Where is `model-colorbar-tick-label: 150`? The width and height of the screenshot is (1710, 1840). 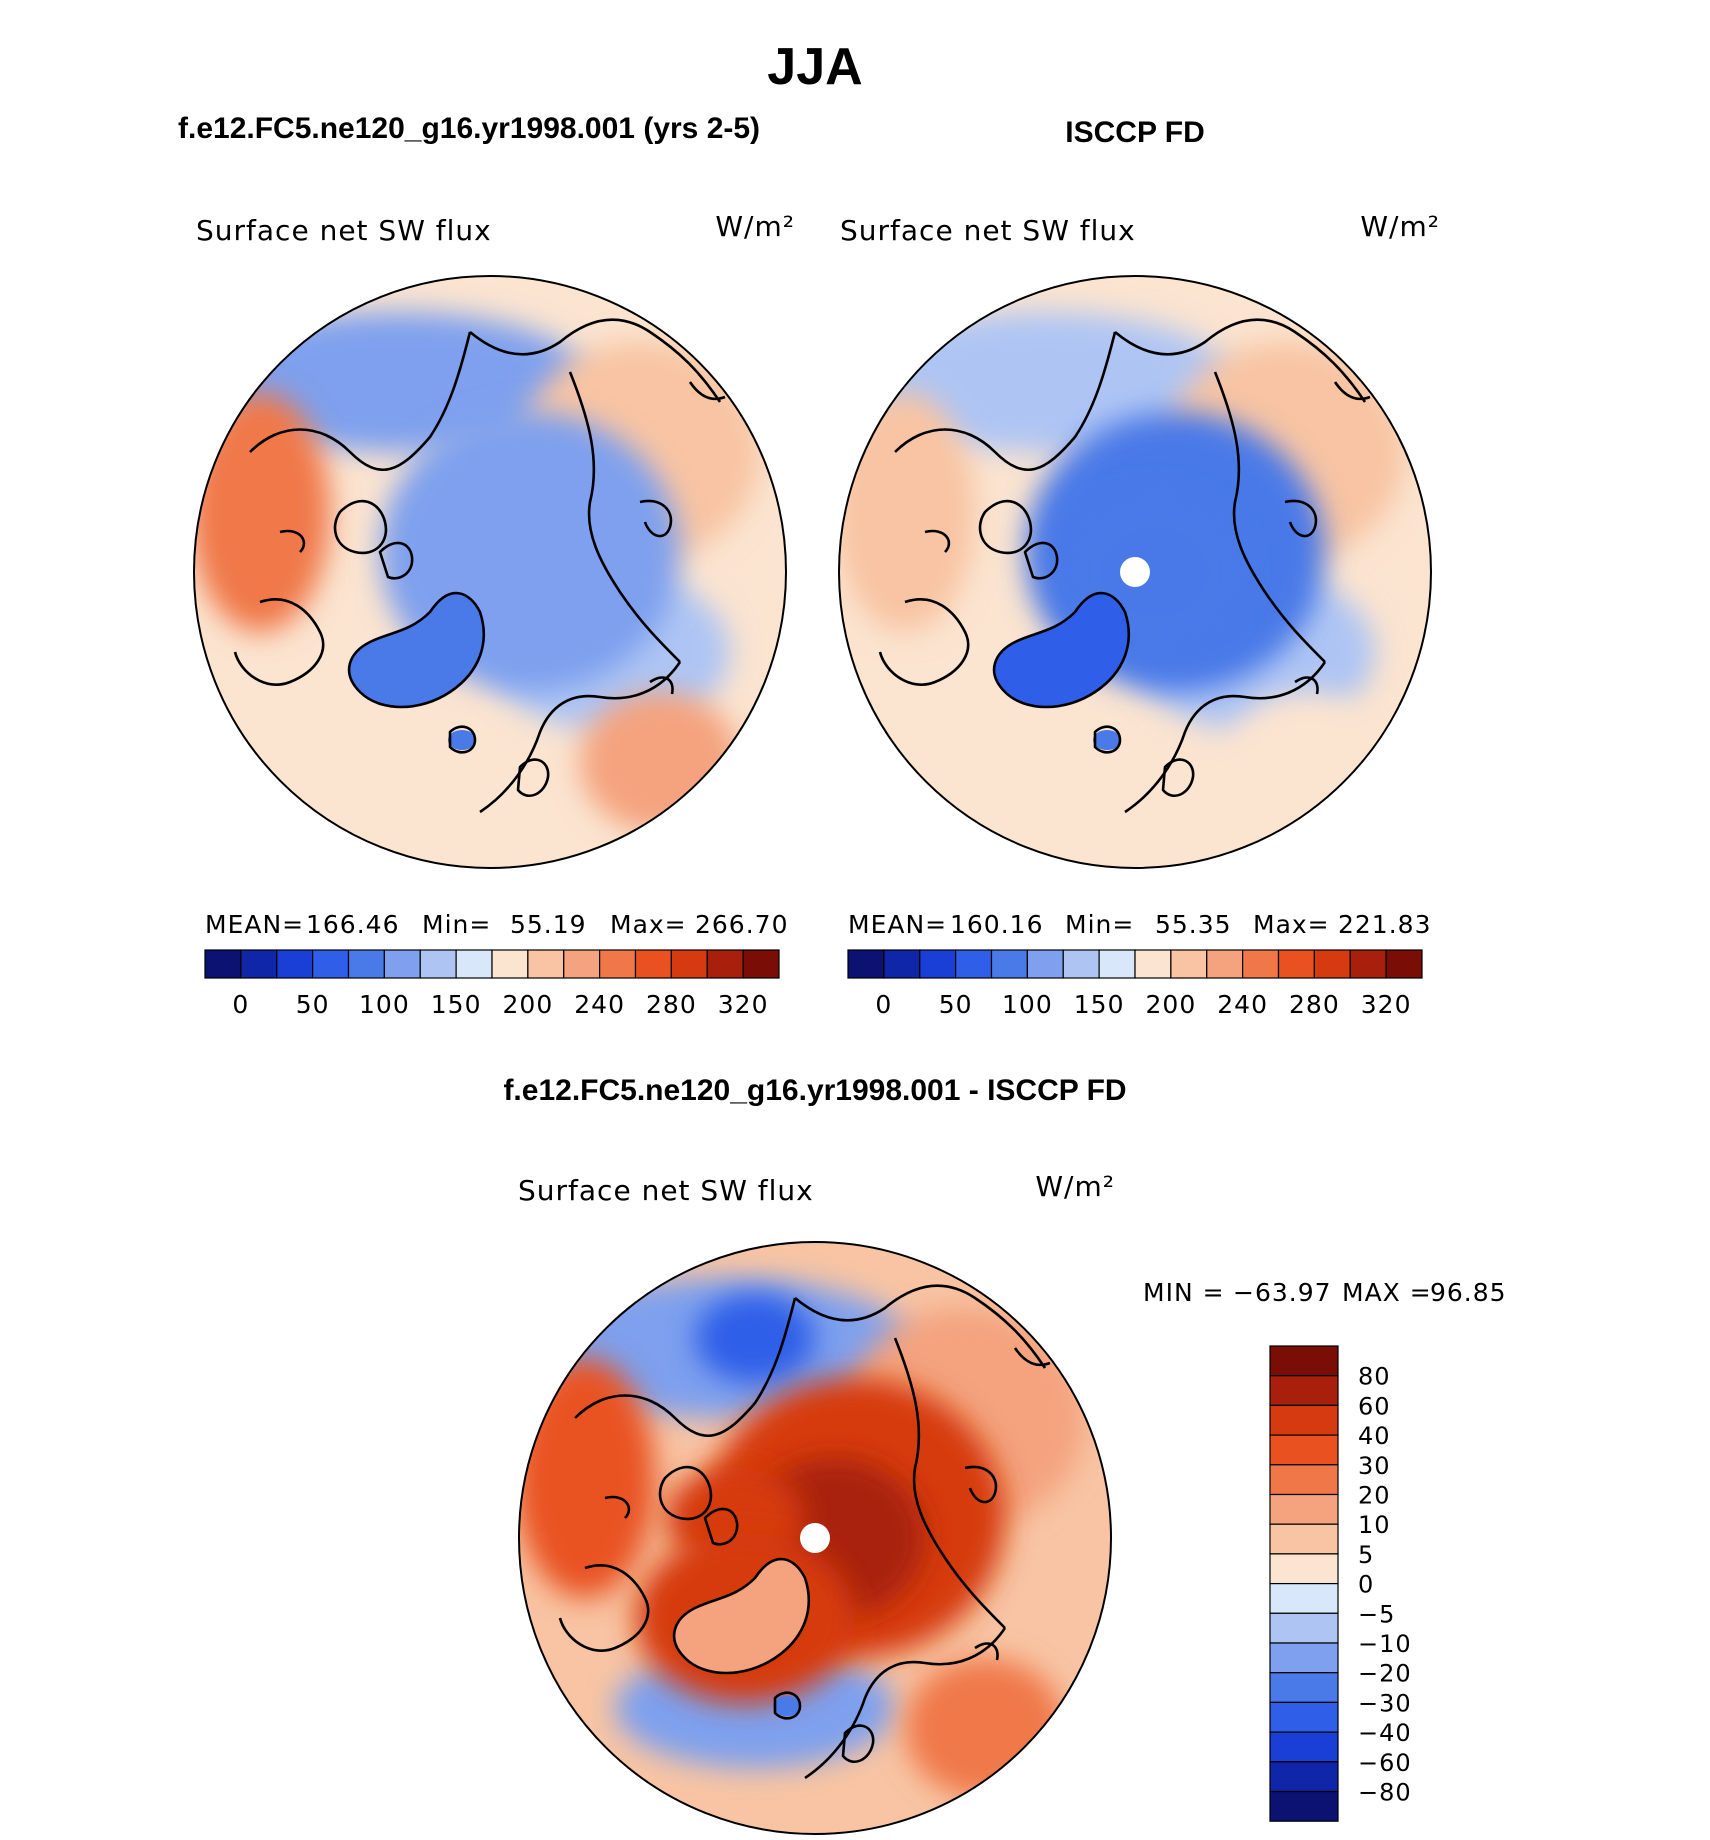
model-colorbar-tick-label: 150 is located at coordinates (456, 1004).